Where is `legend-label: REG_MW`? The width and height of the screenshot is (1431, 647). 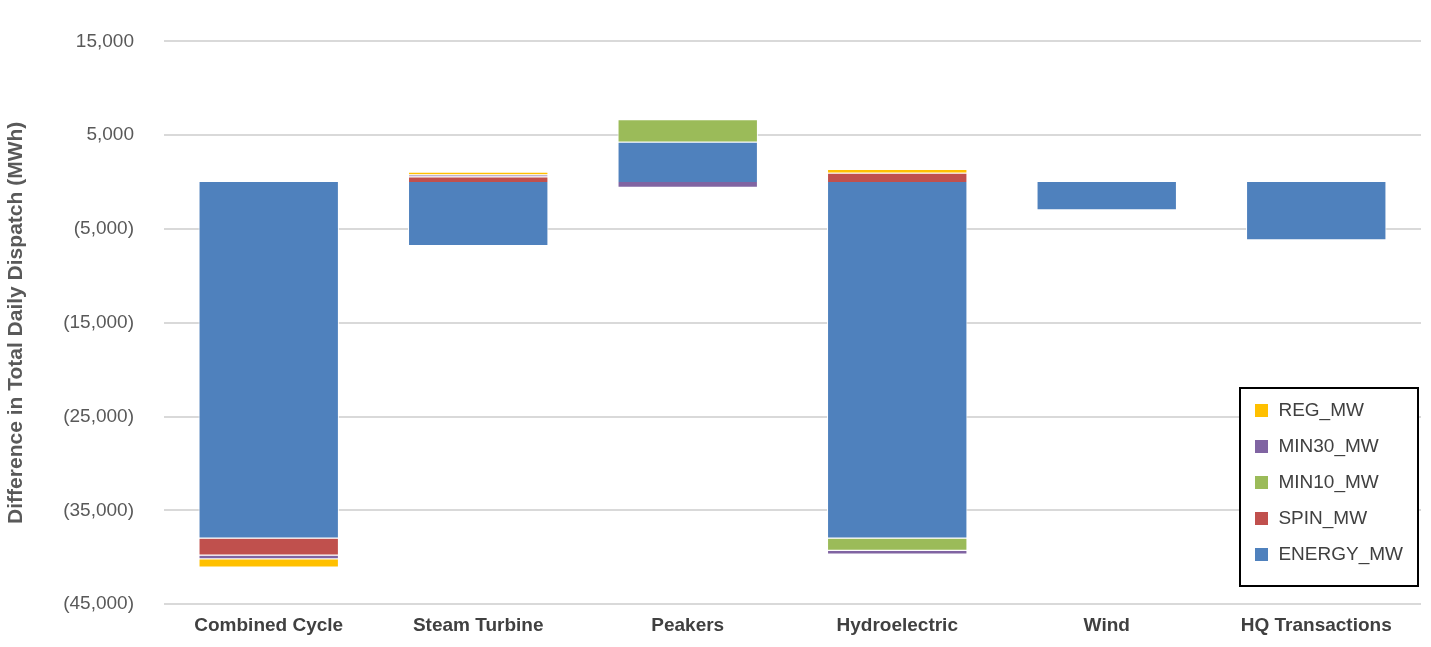
legend-label: REG_MW is located at coordinates (1321, 410).